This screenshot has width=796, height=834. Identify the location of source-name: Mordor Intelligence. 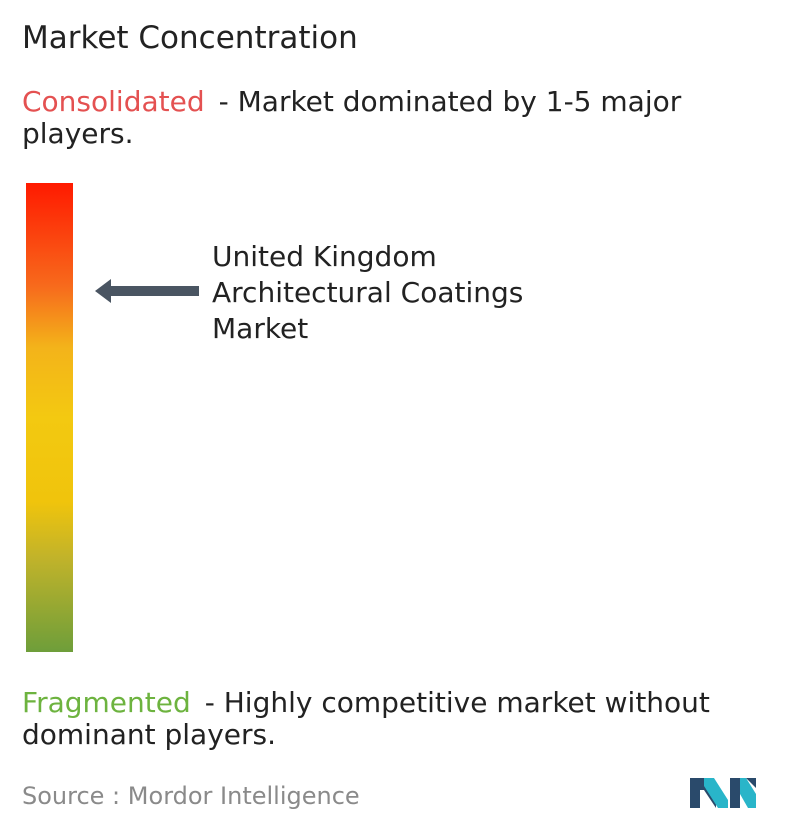
(243, 796).